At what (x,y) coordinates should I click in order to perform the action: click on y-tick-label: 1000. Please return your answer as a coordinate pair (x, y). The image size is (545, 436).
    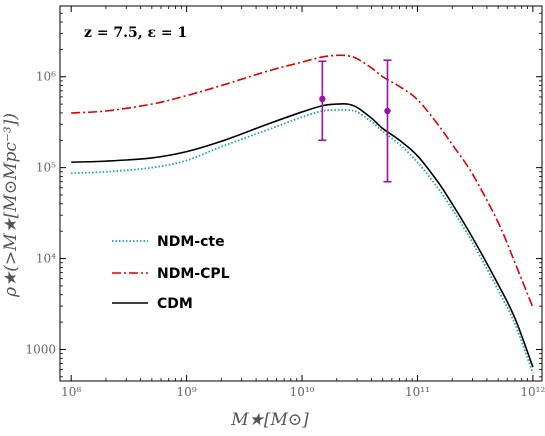
    Looking at the image, I should click on (40, 349).